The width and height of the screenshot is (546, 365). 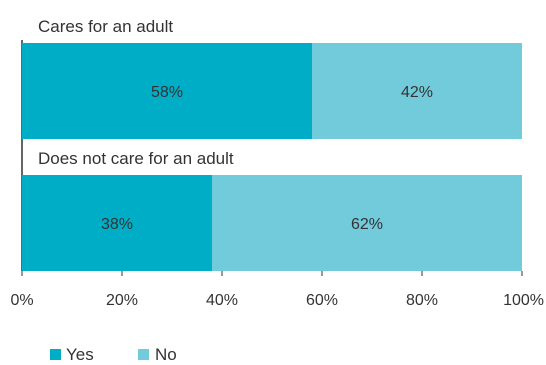 I want to click on data-label-yes-0: 58%, so click(x=167, y=92).